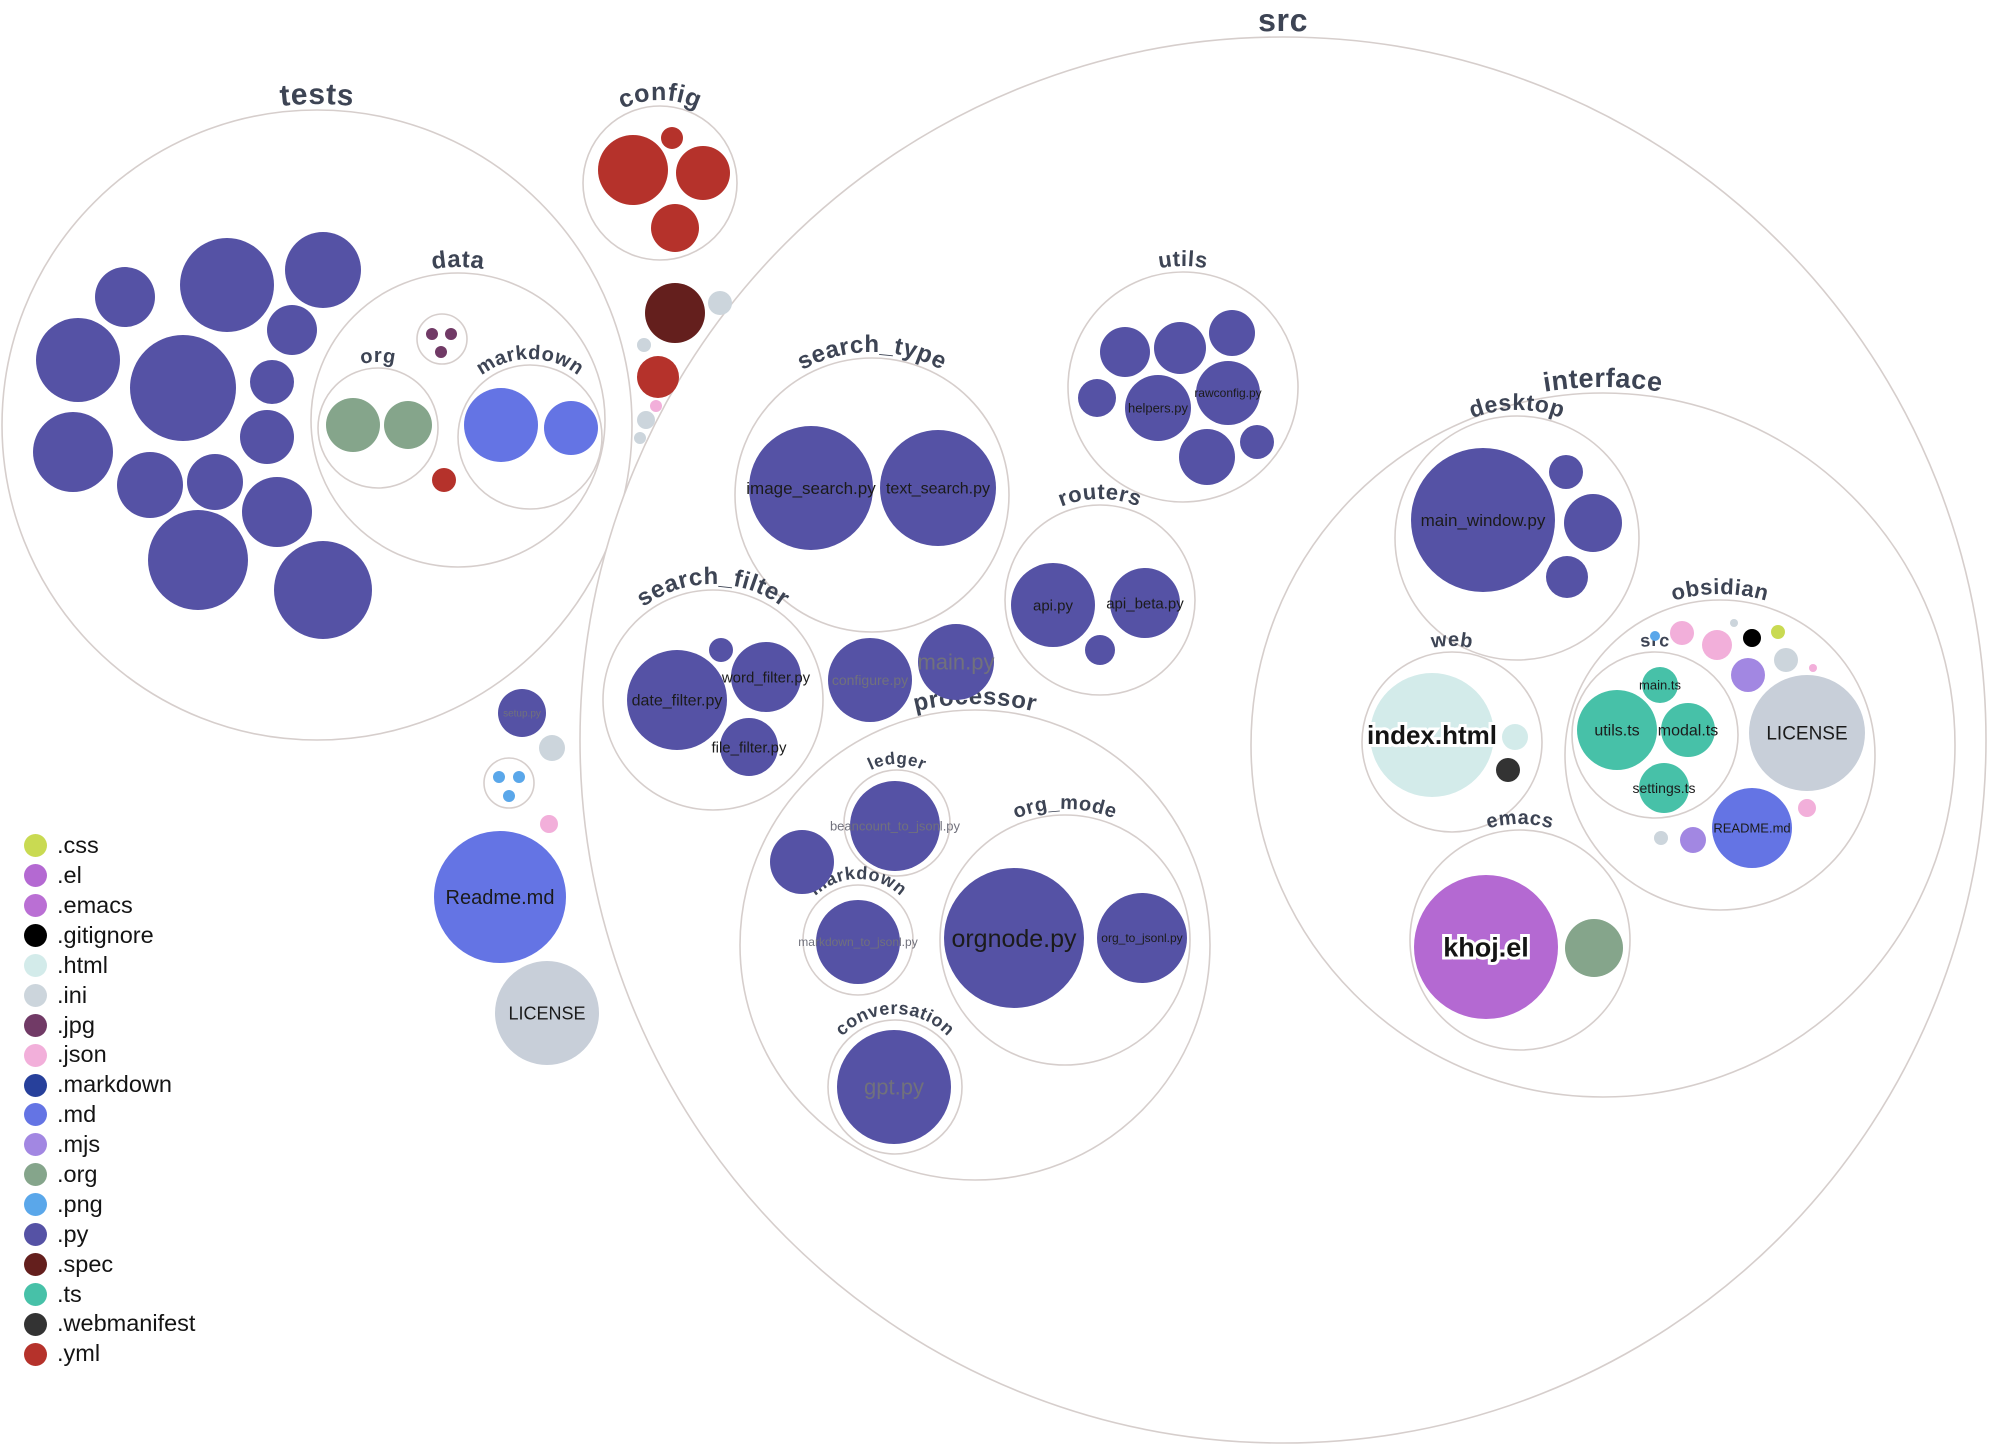  What do you see at coordinates (721, 650) in the screenshot?
I see `file-circle-.py-47` at bounding box center [721, 650].